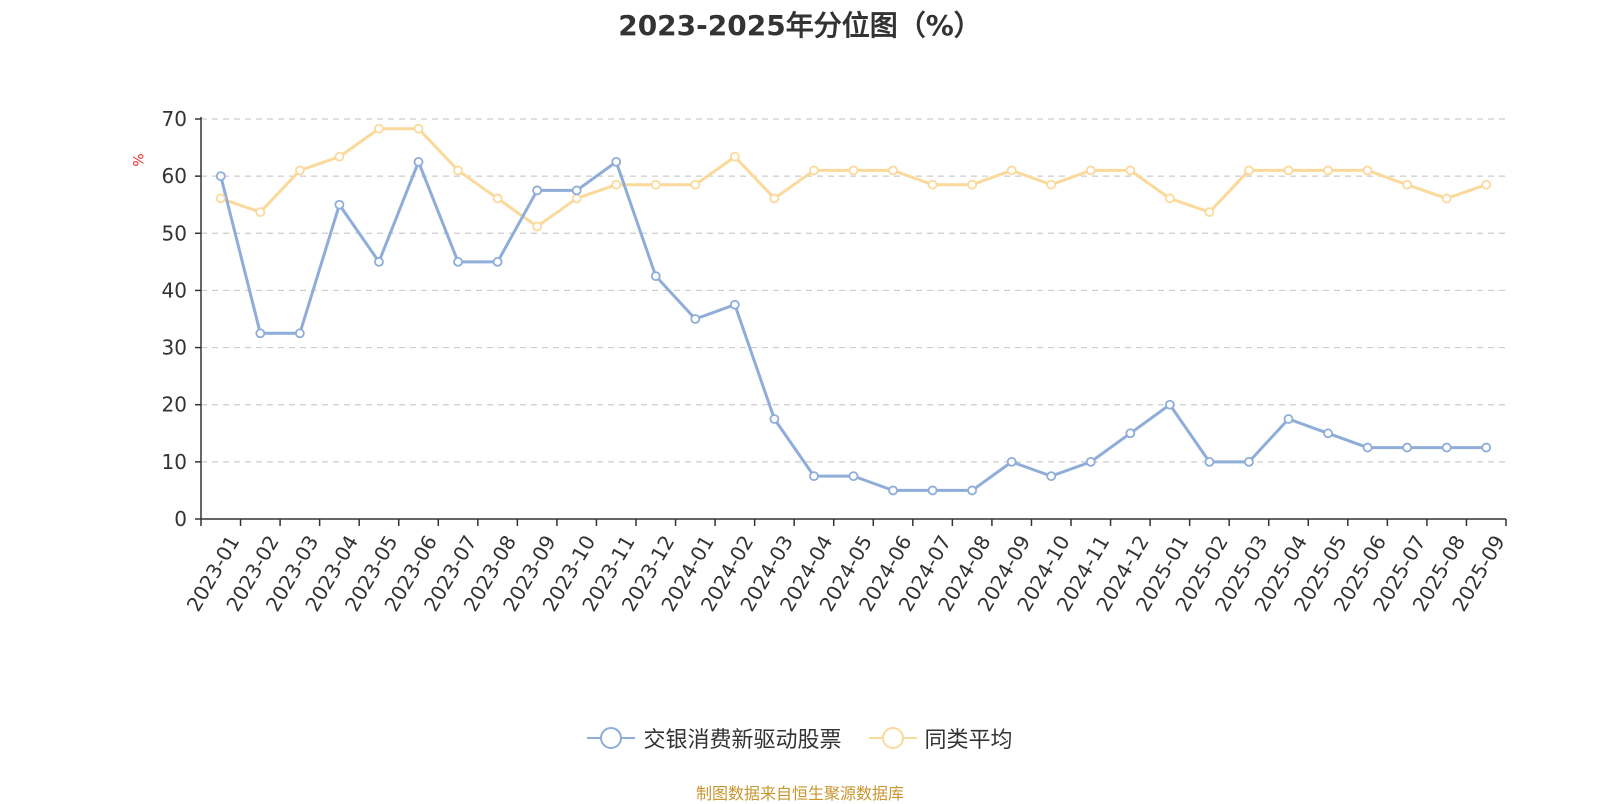 Image resolution: width=1600 pixels, height=804 pixels. What do you see at coordinates (174, 119) in the screenshot?
I see `y-tick-label: 70` at bounding box center [174, 119].